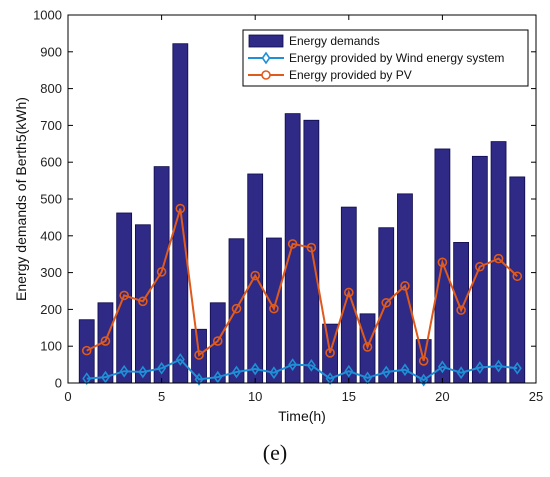  I want to click on y-tick-label: 100, so click(51, 346).